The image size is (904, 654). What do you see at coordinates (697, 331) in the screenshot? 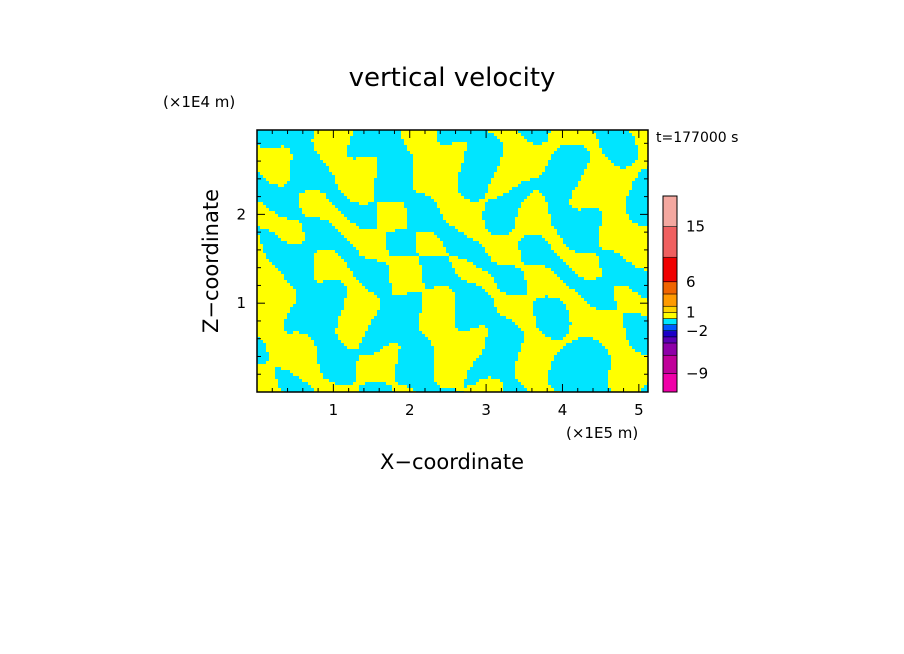
I see `colorbar-label: −2` at bounding box center [697, 331].